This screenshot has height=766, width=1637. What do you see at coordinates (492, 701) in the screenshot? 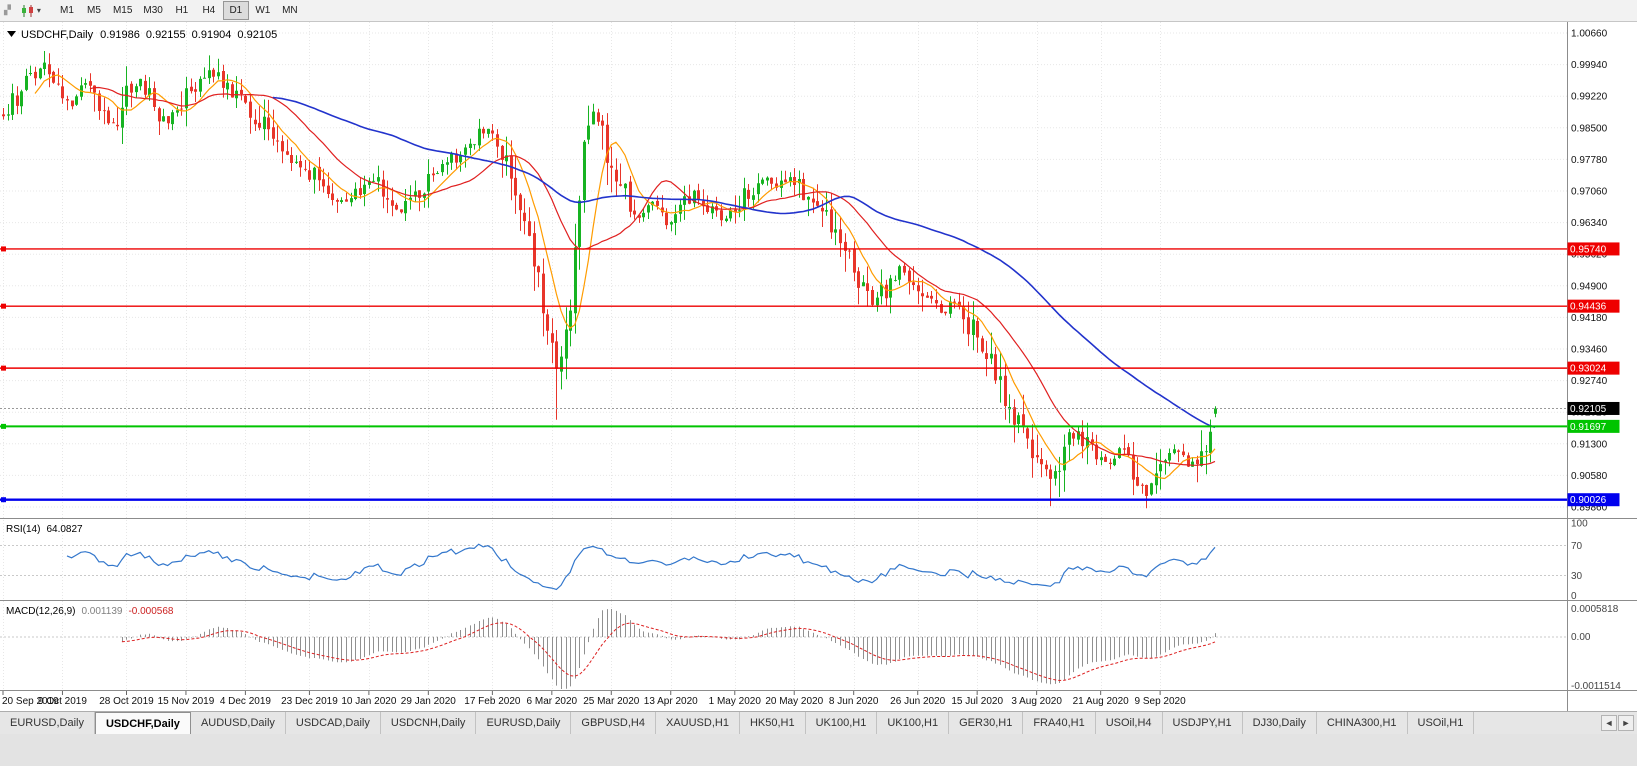
I see `svg-text: 17 Feb 2020` at bounding box center [492, 701].